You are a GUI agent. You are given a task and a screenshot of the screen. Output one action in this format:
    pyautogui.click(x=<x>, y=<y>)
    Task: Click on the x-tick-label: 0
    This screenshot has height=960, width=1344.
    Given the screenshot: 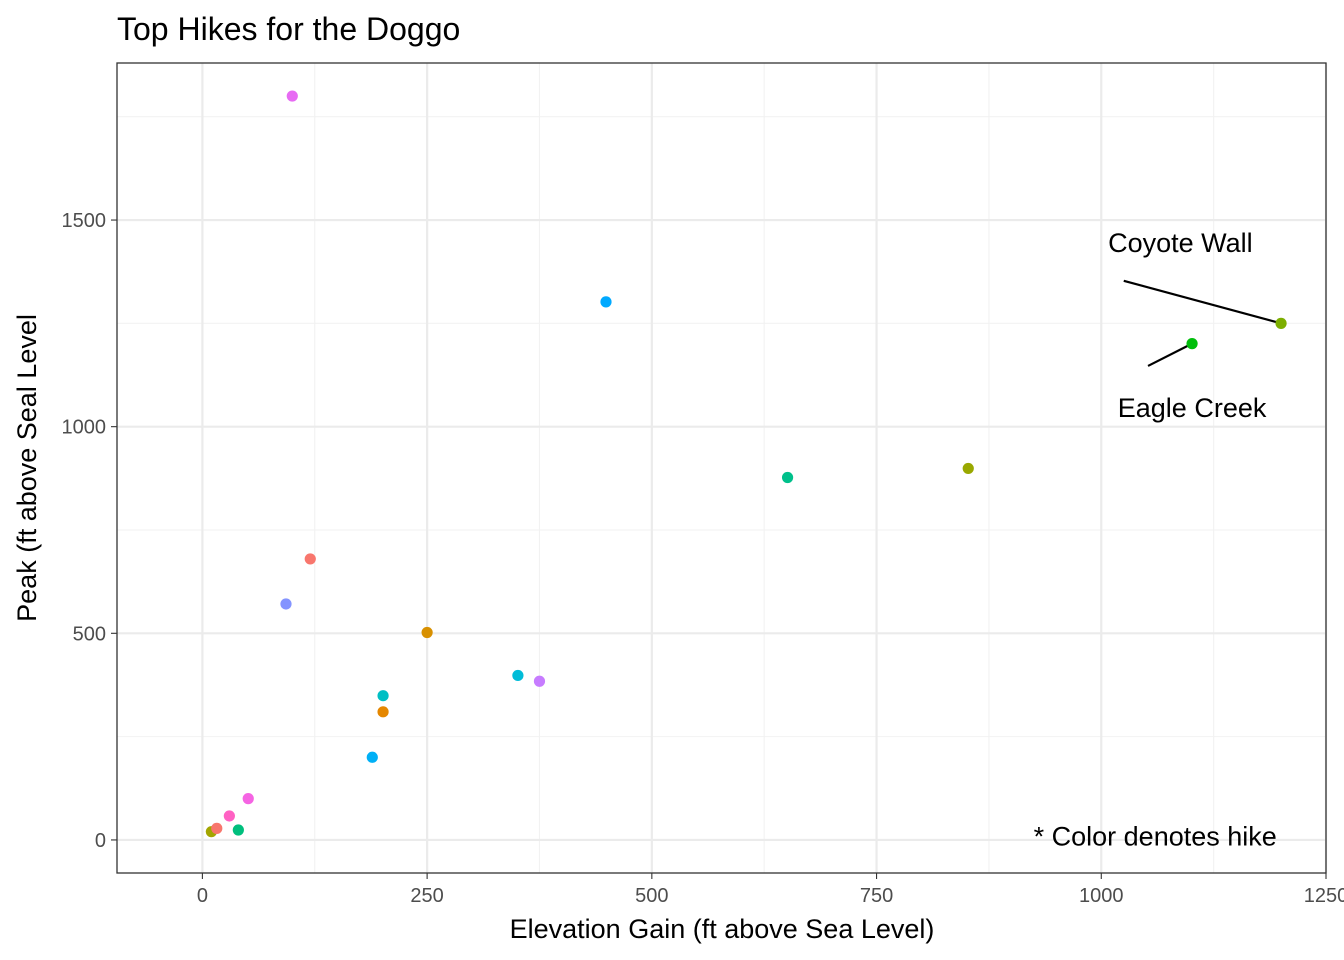 What is the action you would take?
    pyautogui.click(x=202, y=896)
    